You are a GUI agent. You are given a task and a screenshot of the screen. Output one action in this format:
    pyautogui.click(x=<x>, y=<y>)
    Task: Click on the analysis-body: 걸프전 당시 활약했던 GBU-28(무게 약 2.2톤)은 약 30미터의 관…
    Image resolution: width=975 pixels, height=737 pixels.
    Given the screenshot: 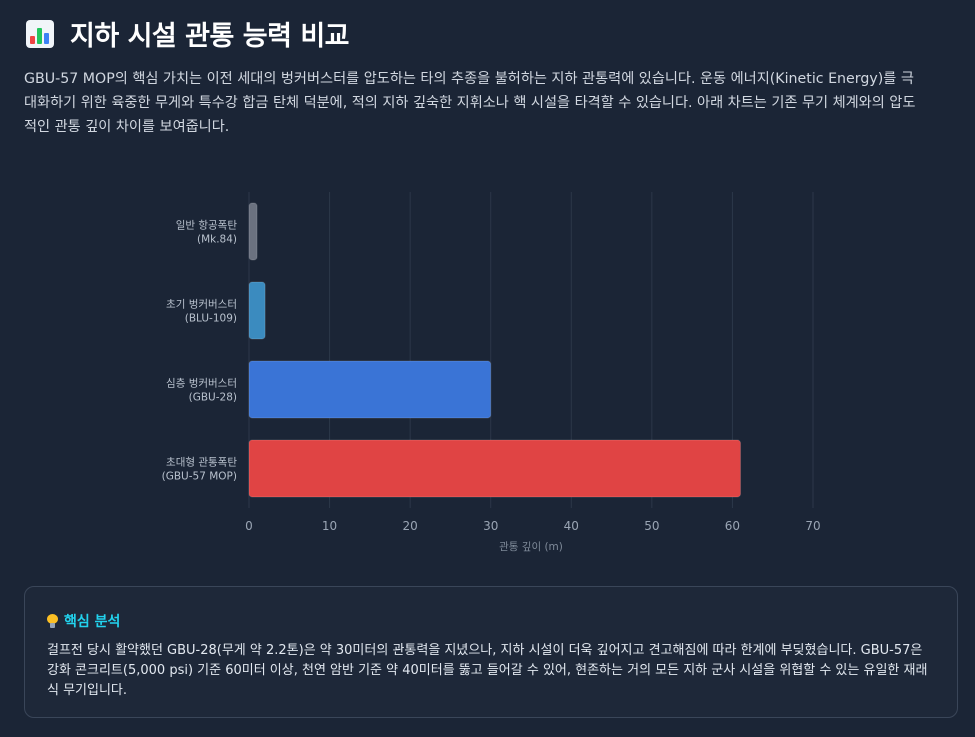 What is the action you would take?
    pyautogui.click(x=487, y=670)
    